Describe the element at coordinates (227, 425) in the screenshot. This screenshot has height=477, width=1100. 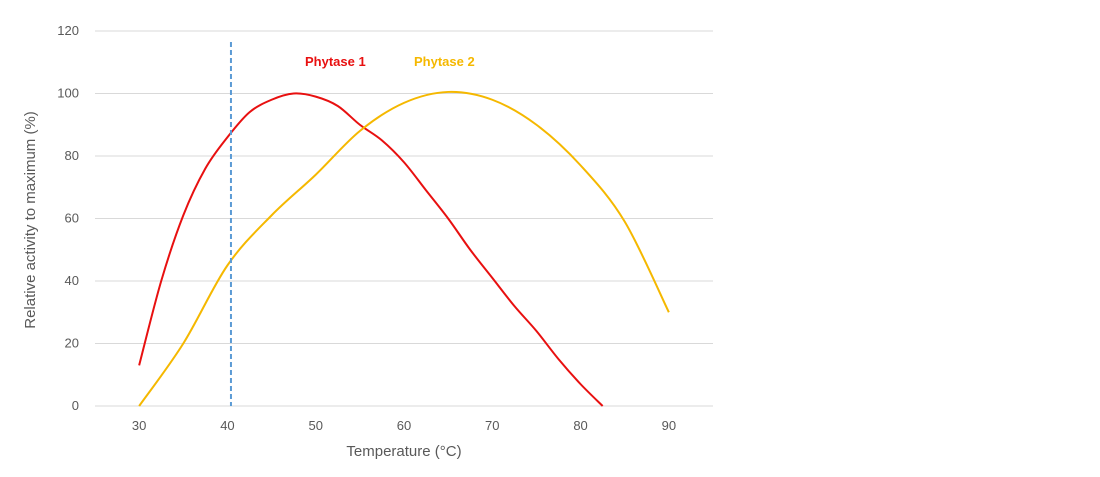
I see `x-tick-label: 40` at that location.